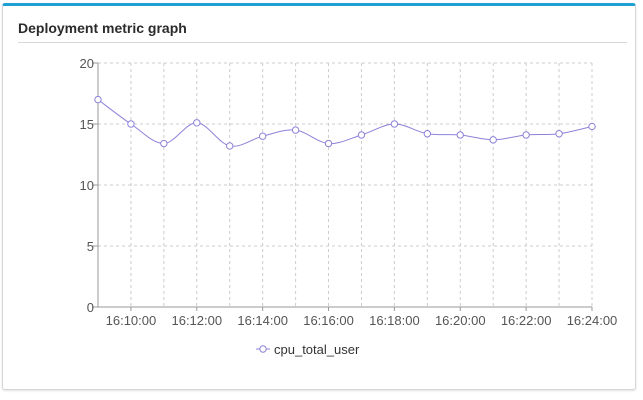 This screenshot has height=400, width=643. What do you see at coordinates (394, 320) in the screenshot?
I see `x-tick-label: 16:18:00` at bounding box center [394, 320].